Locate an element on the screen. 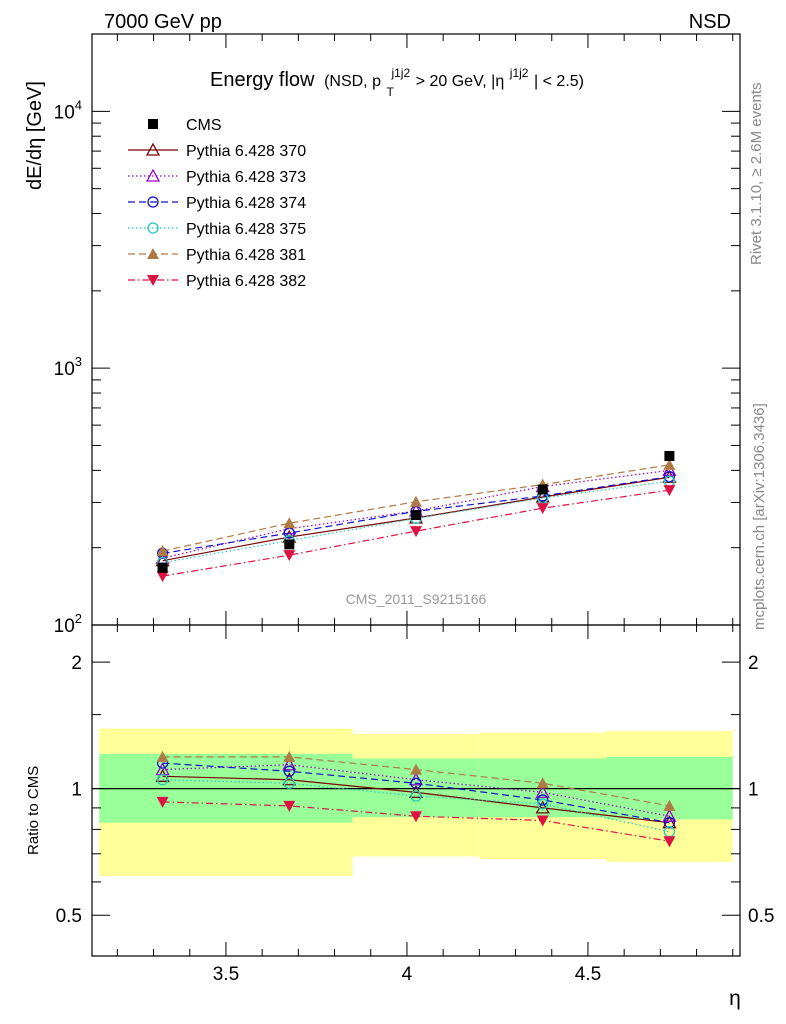  legend-label-1: Pythia 6.428 373 is located at coordinates (246, 177).